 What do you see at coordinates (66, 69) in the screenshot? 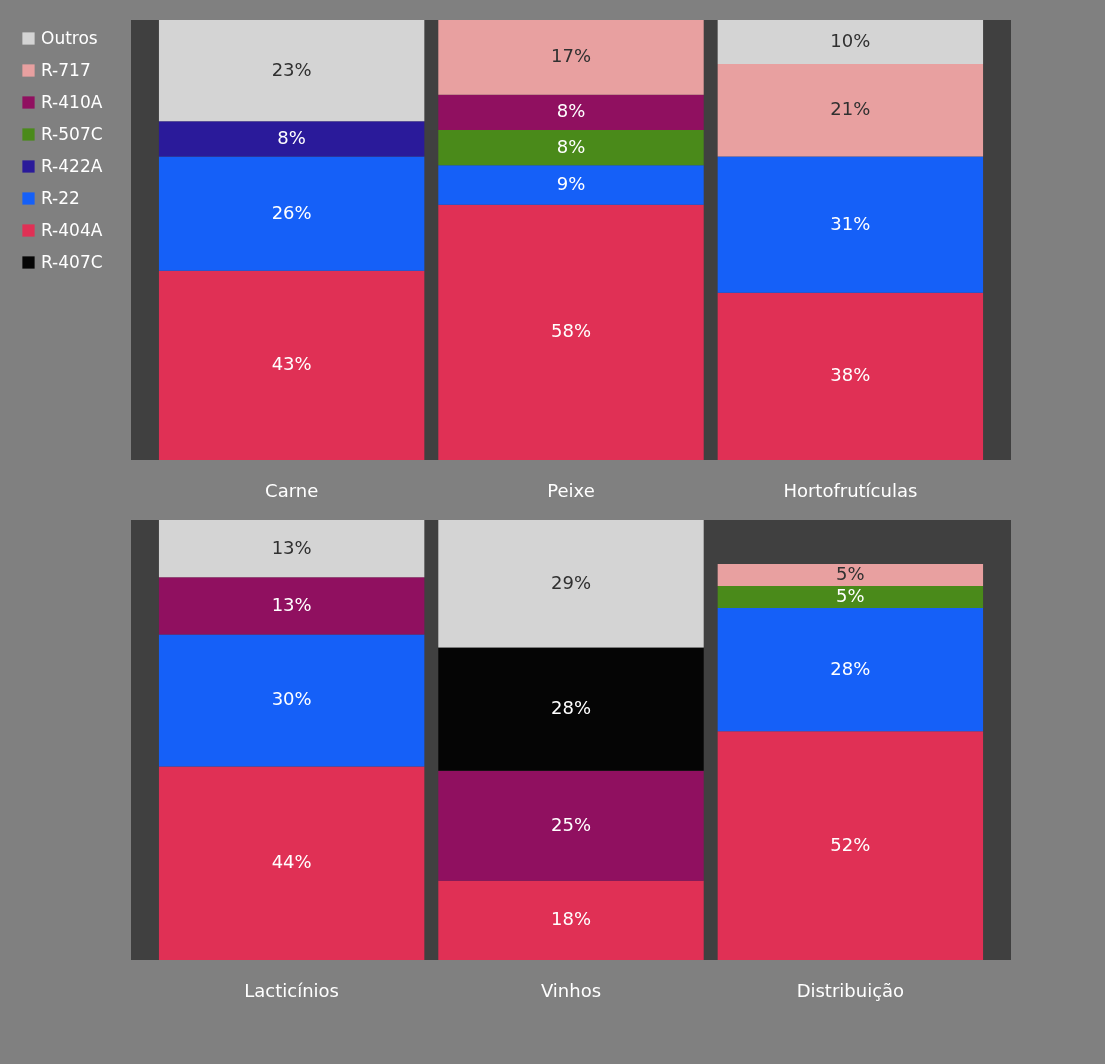
I see `legend-label: R-717` at bounding box center [66, 69].